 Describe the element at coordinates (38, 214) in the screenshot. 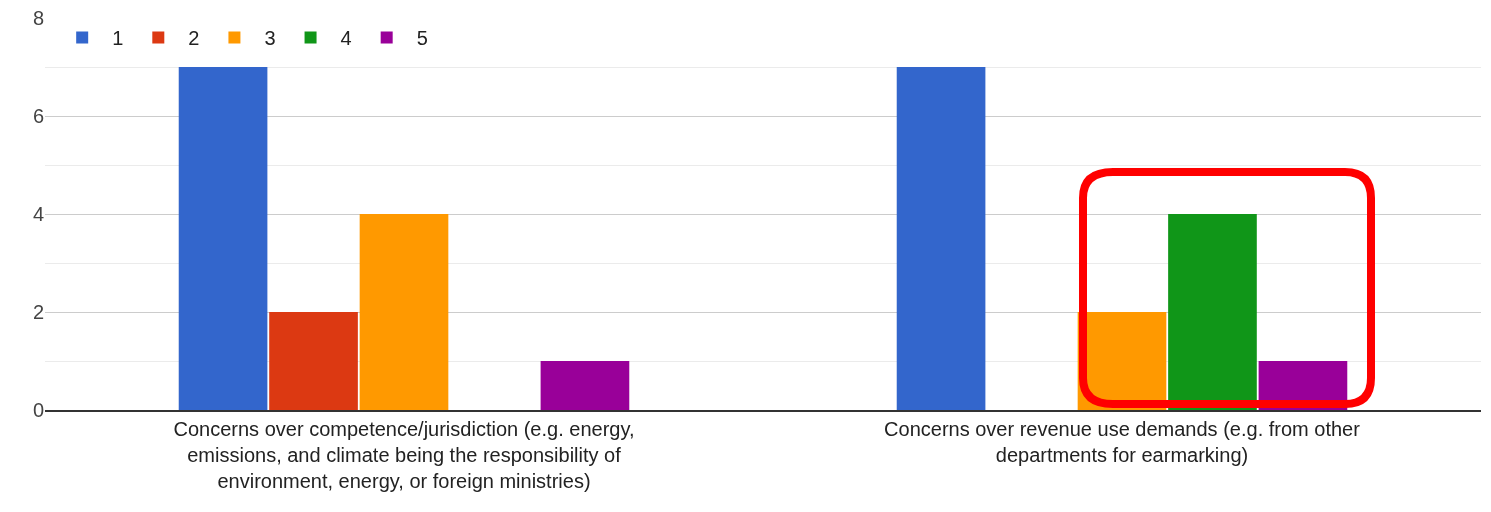

I see `y-tick-label: 4` at that location.